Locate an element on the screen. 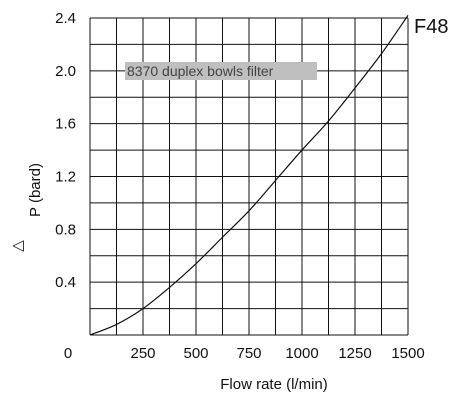 Image resolution: width=464 pixels, height=396 pixels. x-axis-label: Flow rate (l/min) is located at coordinates (274, 384).